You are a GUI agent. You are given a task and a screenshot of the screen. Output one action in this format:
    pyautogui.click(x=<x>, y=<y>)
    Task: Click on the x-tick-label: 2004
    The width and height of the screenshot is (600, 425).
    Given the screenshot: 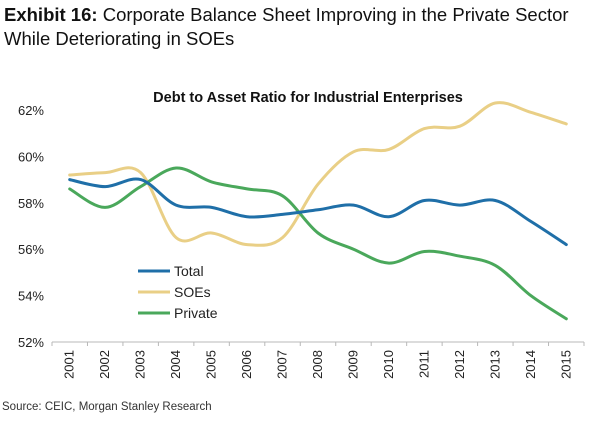 What is the action you would take?
    pyautogui.click(x=175, y=364)
    